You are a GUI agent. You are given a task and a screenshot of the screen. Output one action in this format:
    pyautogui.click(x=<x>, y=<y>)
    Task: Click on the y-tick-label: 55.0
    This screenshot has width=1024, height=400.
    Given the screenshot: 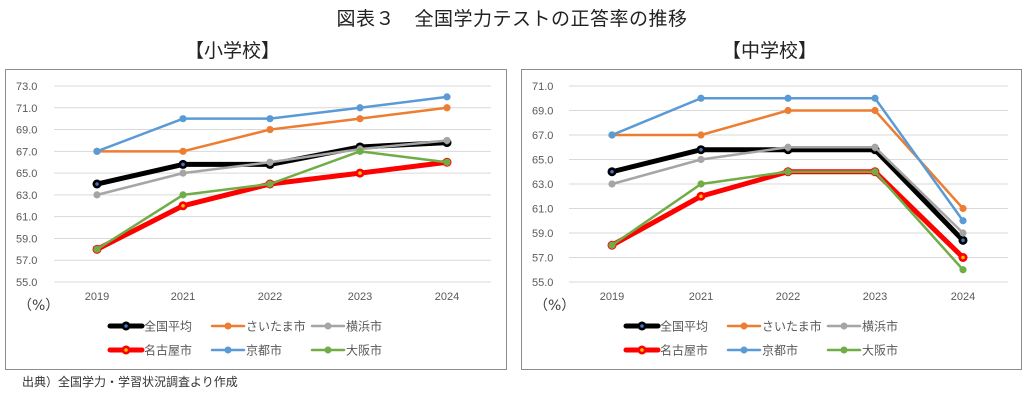 What is the action you would take?
    pyautogui.click(x=26, y=283)
    